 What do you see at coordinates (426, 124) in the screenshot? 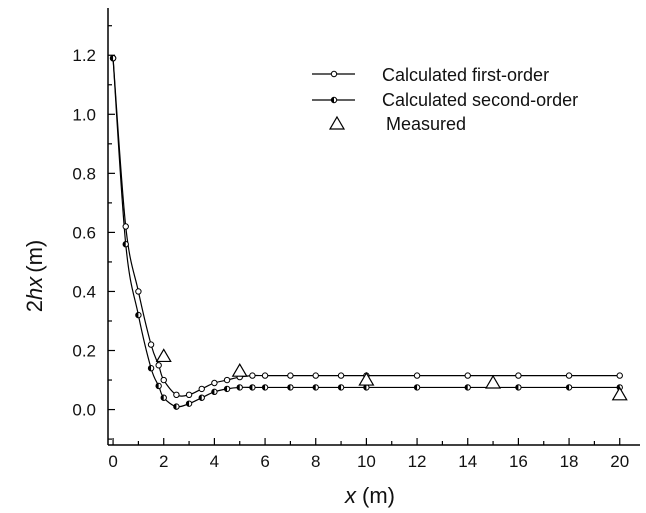
I see `legend-label-measured: Measured` at bounding box center [426, 124].